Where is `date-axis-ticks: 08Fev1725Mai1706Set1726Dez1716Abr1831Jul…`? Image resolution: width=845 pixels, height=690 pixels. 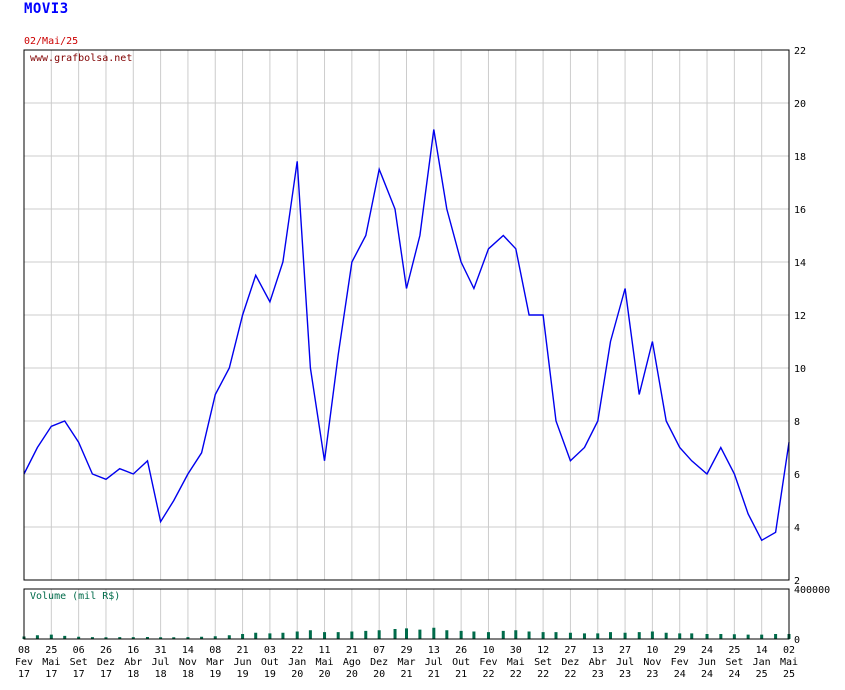
date-axis-ticks: 08Fev1725Mai1706Set1726Dez1716Abr1831Jul… is located at coordinates (406, 662).